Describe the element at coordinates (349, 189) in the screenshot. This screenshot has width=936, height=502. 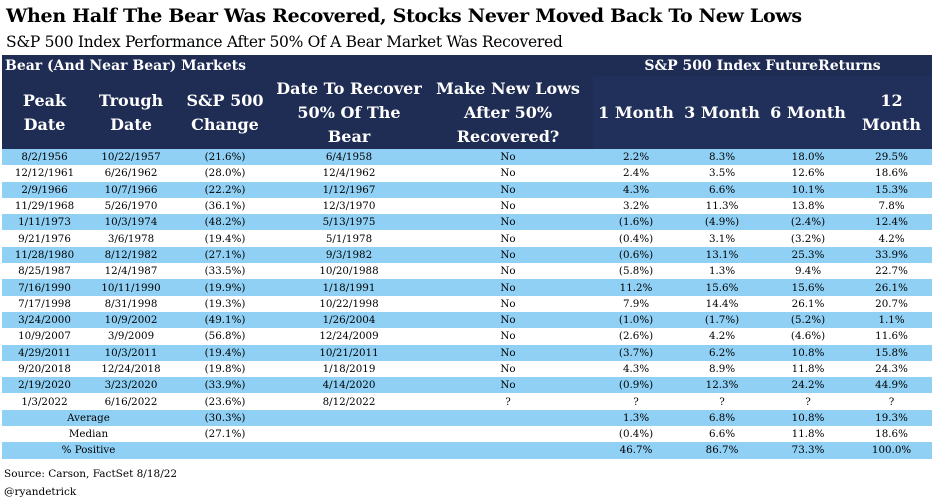
I see `recover-date-cell: 1/12/1967` at that location.